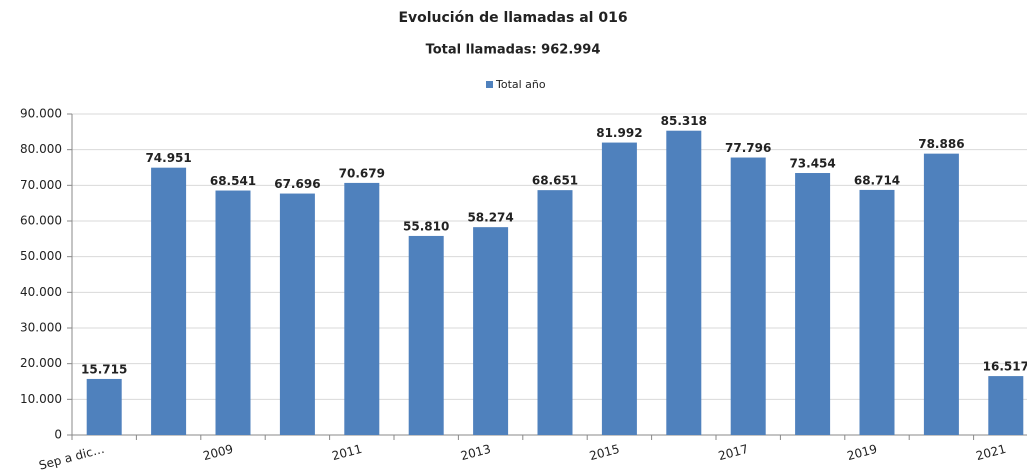  What do you see at coordinates (748, 148) in the screenshot?
I see `data-label: 77.796` at bounding box center [748, 148].